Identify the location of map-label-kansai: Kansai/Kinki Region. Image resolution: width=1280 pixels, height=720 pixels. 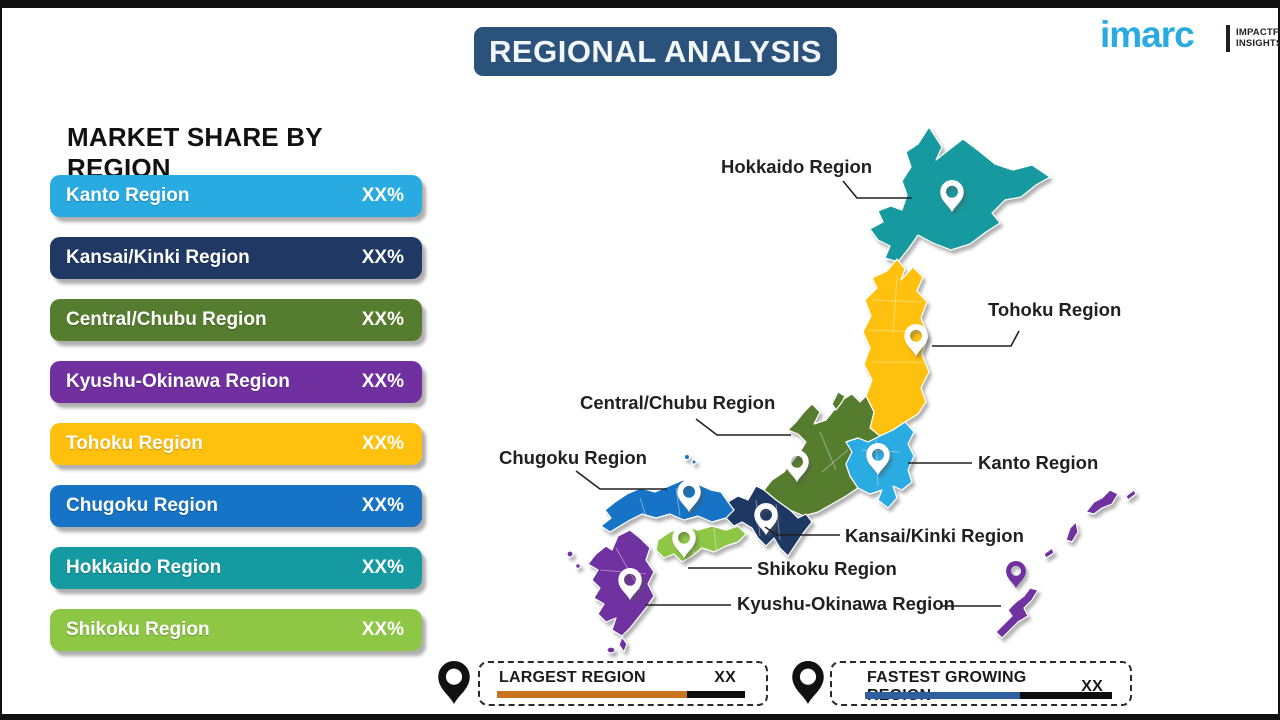
(934, 535).